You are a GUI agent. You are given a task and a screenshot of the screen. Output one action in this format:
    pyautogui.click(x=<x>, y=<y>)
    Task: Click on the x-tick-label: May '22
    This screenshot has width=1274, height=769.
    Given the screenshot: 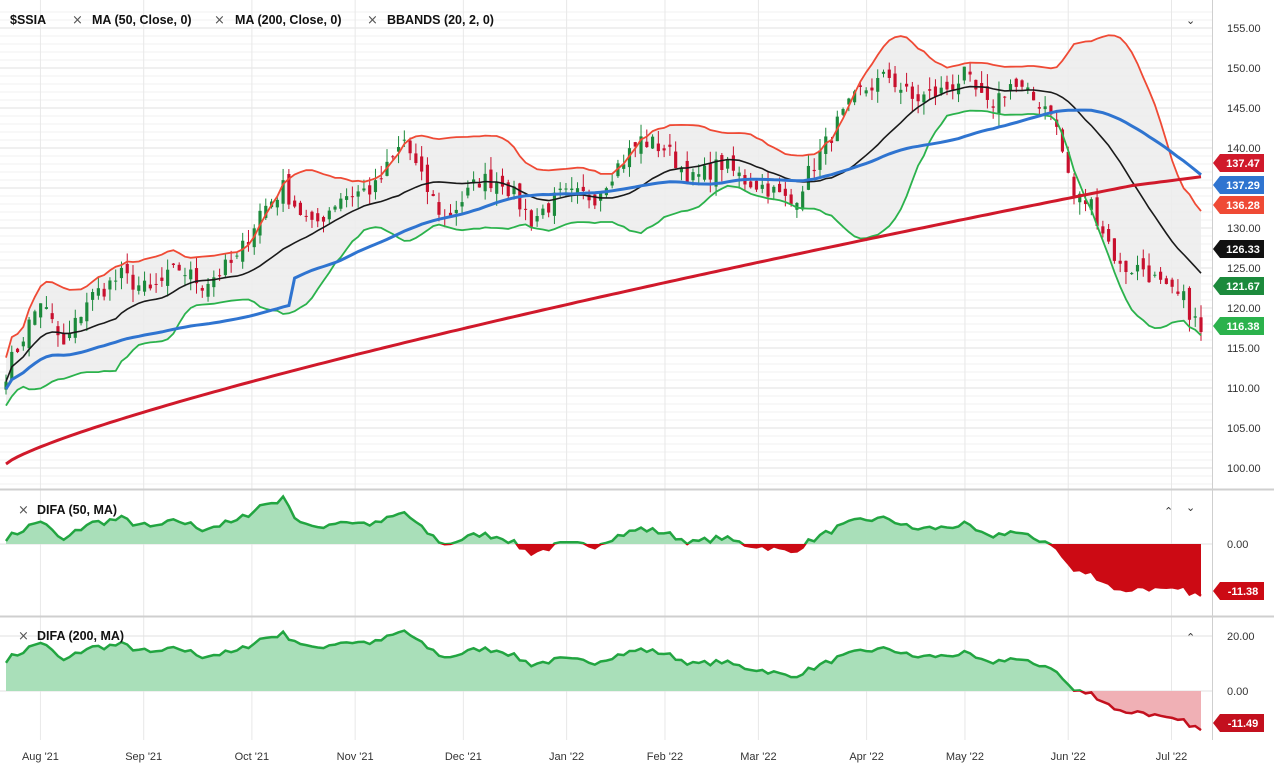 What is the action you would take?
    pyautogui.click(x=965, y=757)
    